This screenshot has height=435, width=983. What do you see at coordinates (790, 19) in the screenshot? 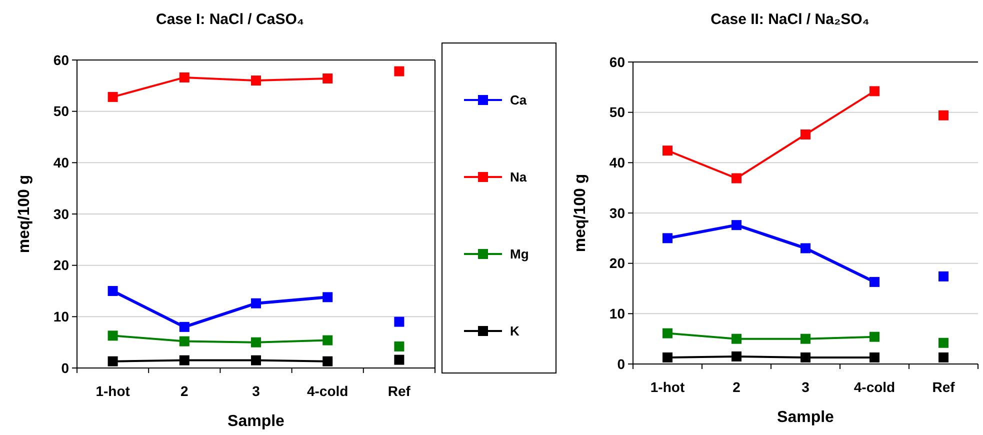
I see `chart-title: Case II: NaCl / Na₂SO₄` at bounding box center [790, 19].